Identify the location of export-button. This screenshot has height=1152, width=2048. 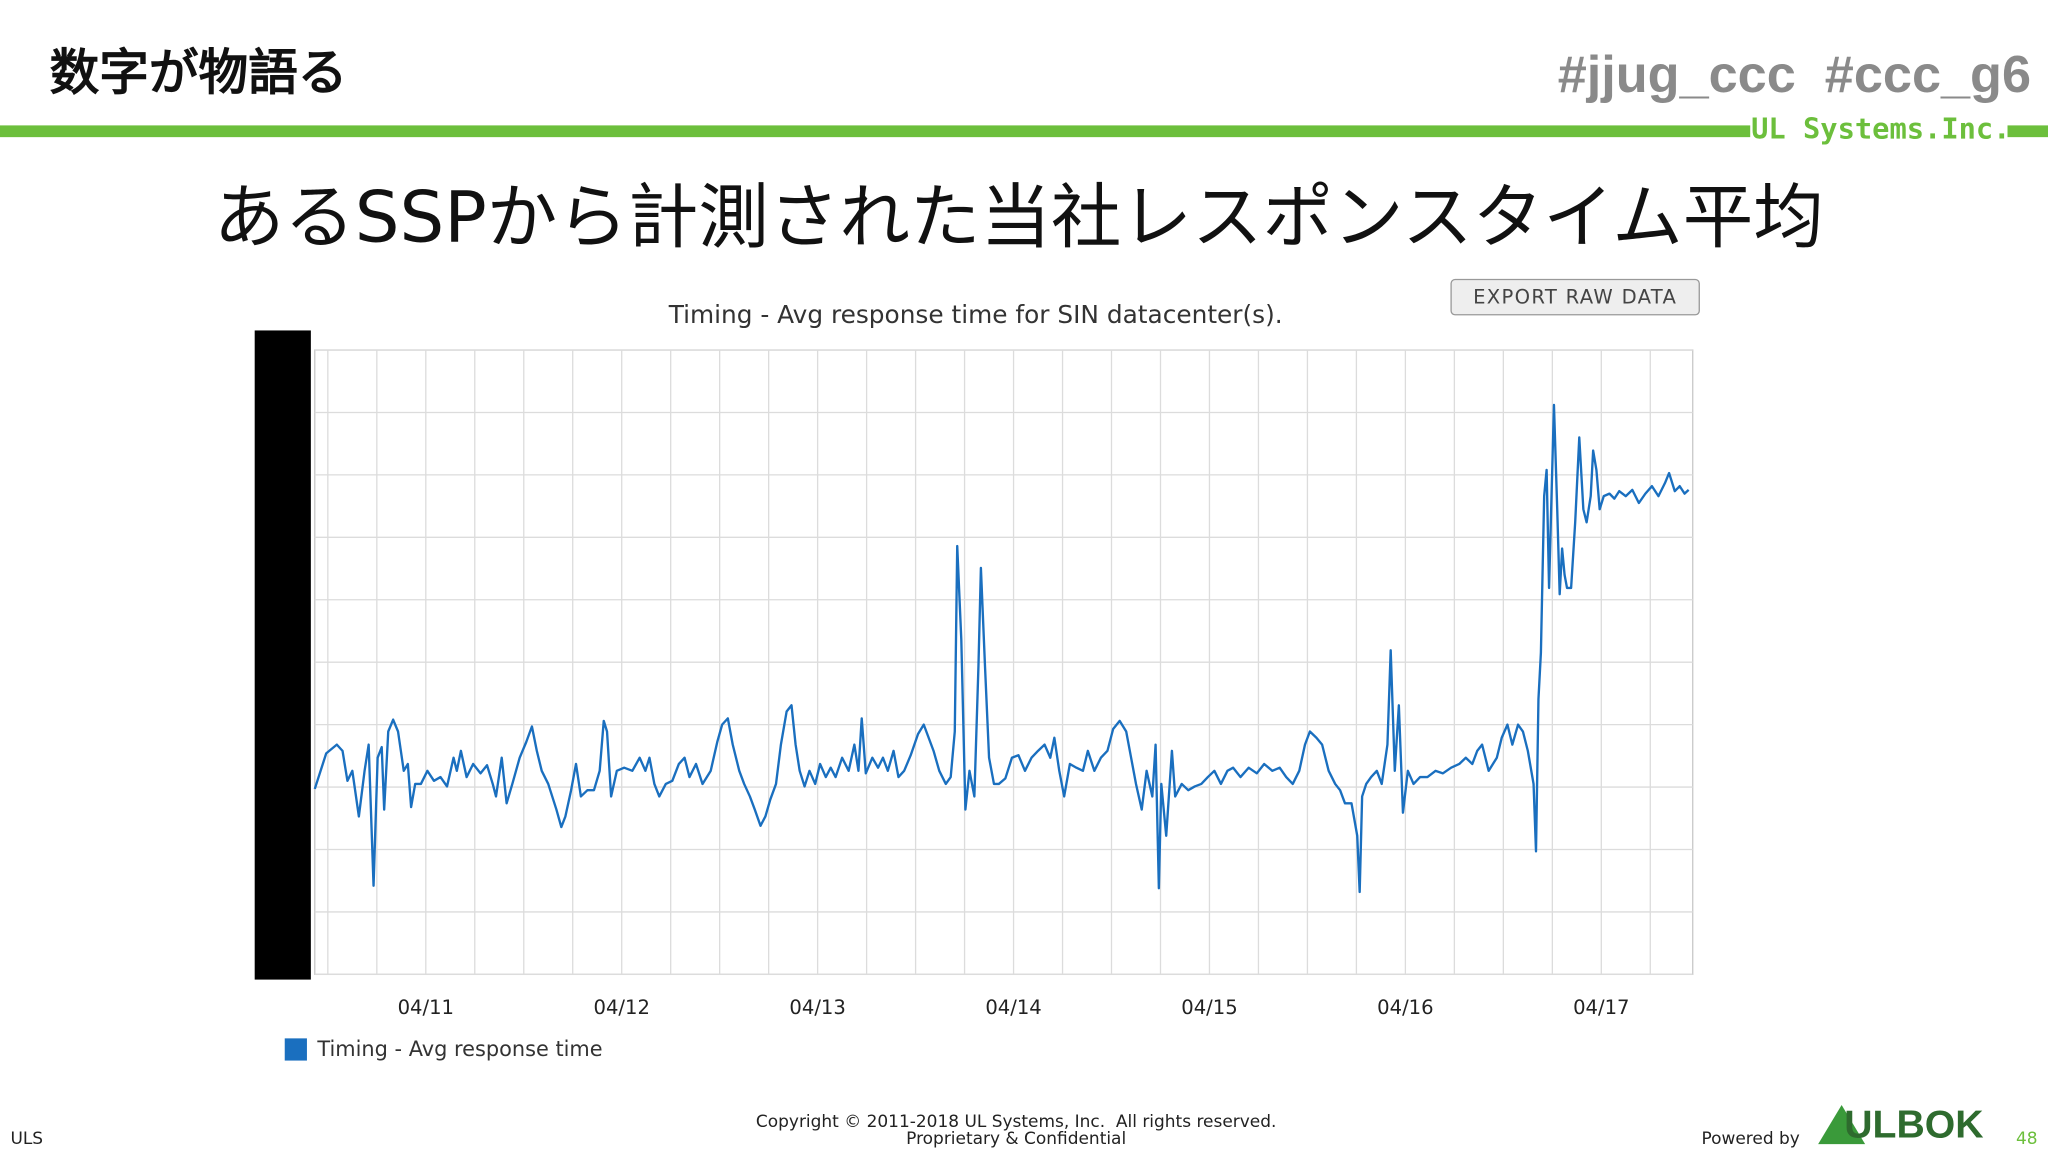
(1575, 297).